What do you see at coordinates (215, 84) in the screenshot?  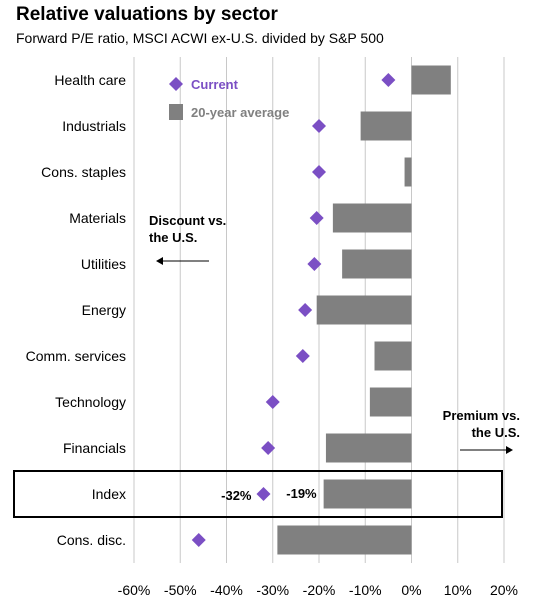 I see `legend-label-current: Current` at bounding box center [215, 84].